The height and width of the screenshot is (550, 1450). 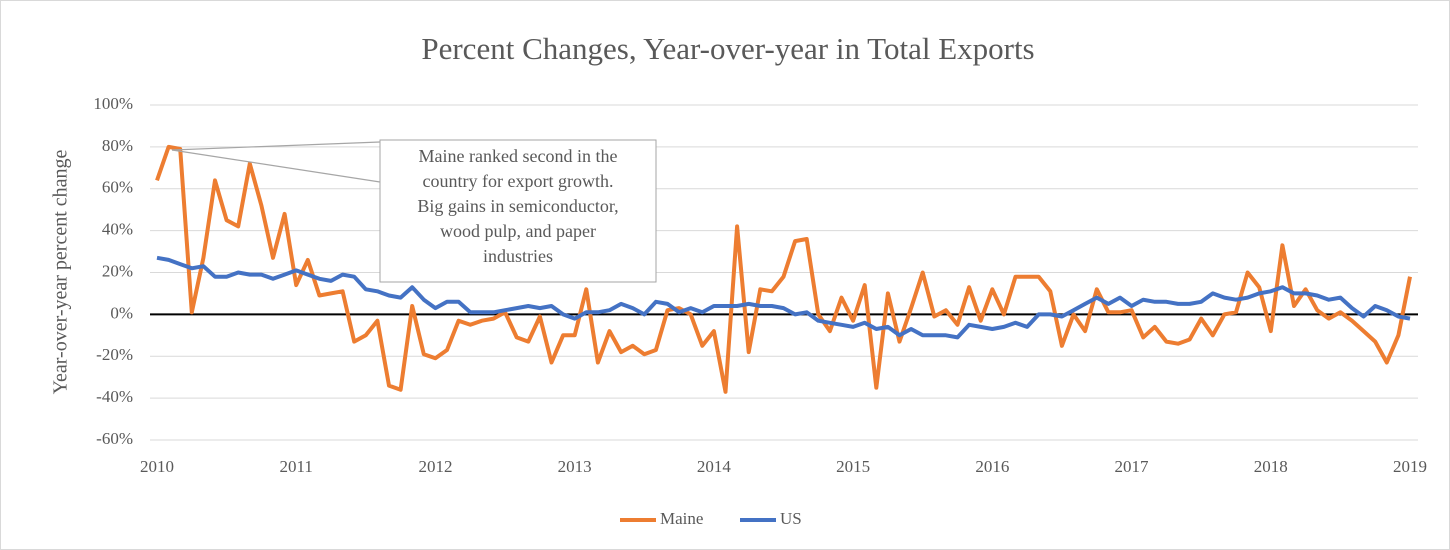 What do you see at coordinates (518, 181) in the screenshot?
I see `callout-line-text: country for export growth.` at bounding box center [518, 181].